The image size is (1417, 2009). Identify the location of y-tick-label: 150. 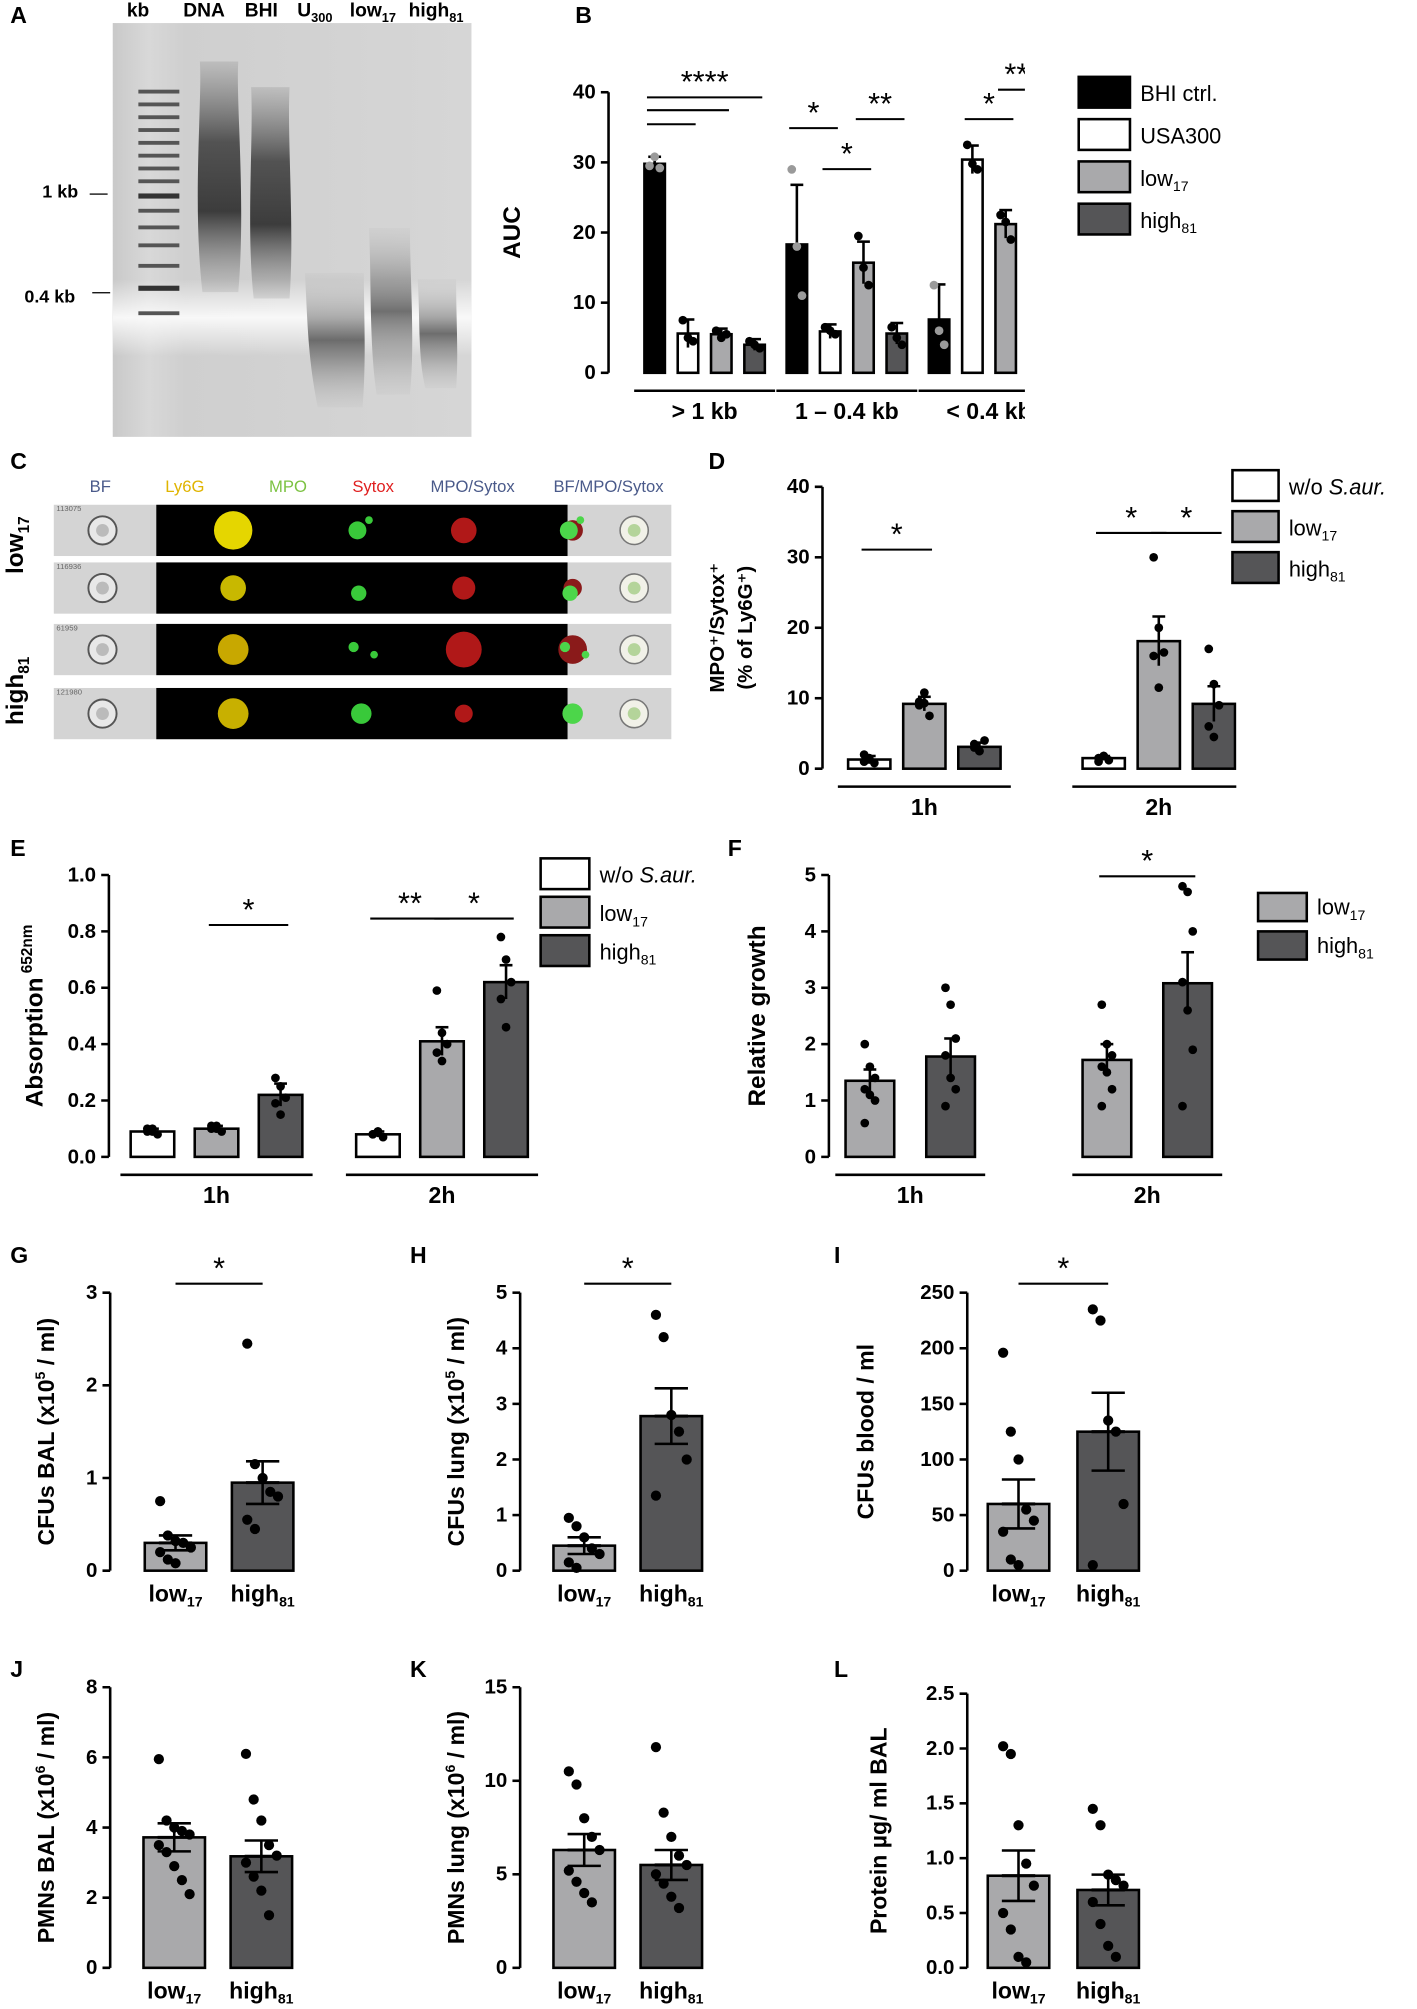
(937, 1403).